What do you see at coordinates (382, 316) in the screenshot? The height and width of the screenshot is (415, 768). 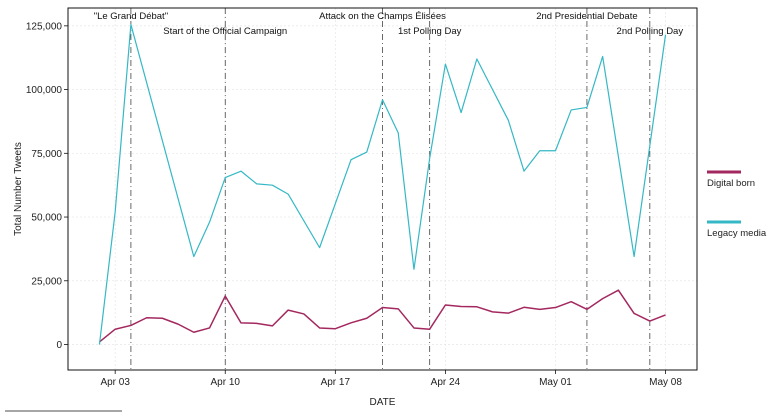 I see `series-line-digital-born` at bounding box center [382, 316].